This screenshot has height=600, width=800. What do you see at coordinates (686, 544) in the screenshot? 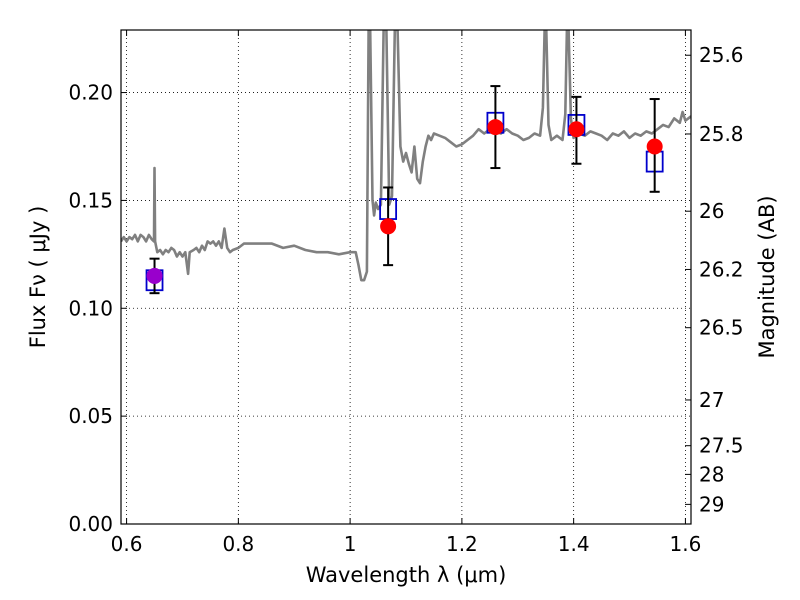
I see `x-tick-label: 1.6` at bounding box center [686, 544].